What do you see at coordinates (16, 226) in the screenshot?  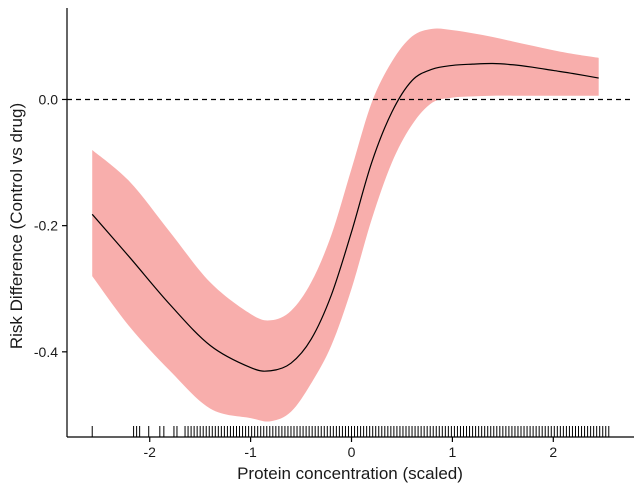 I see `y-axis-label: Risk Difference (Control vs drug)` at bounding box center [16, 226].